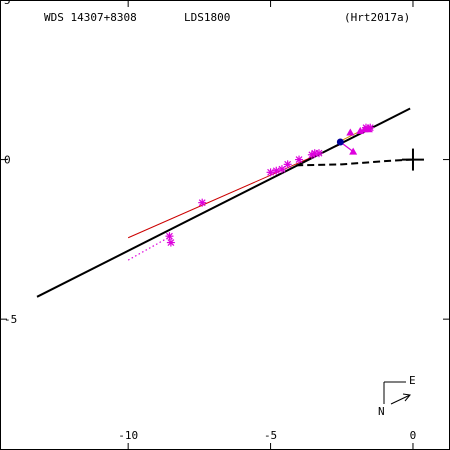 The width and height of the screenshot is (450, 450). Describe the element at coordinates (7, 160) in the screenshot. I see `y-tick-label: 0` at that location.